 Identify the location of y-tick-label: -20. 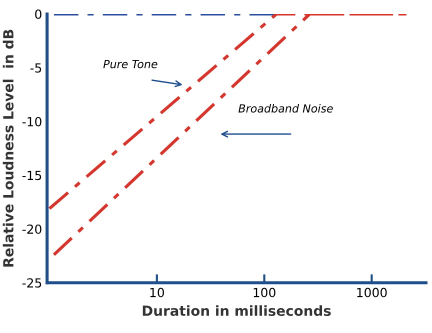
(32, 229).